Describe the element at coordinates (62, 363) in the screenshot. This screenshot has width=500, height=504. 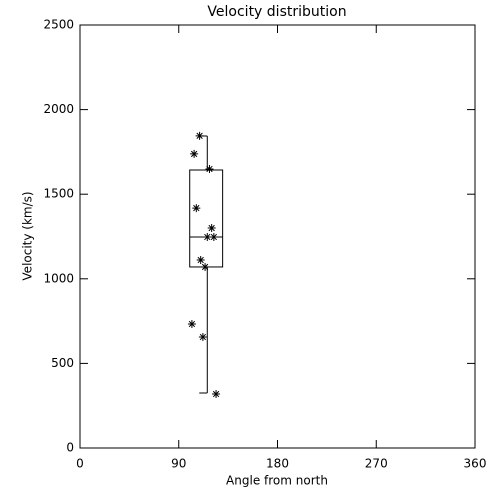
I see `y-tick-label: 500` at that location.